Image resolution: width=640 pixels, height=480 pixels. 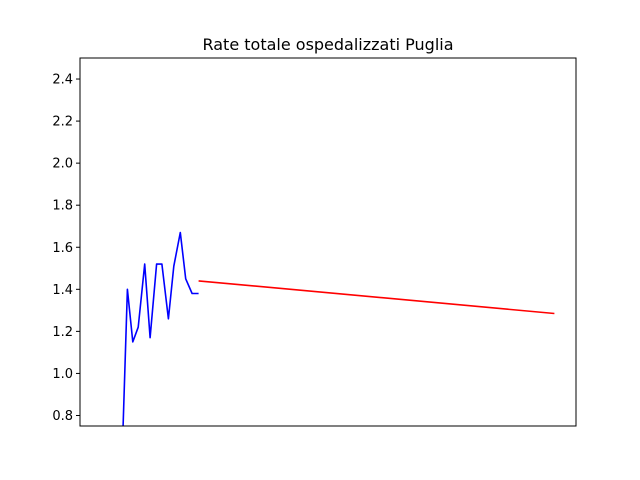 I want to click on y-axis: 0.8 1.0 1.2 1.4 1.6 1.8 2.0 2.2 2.4, so click(x=66, y=248).